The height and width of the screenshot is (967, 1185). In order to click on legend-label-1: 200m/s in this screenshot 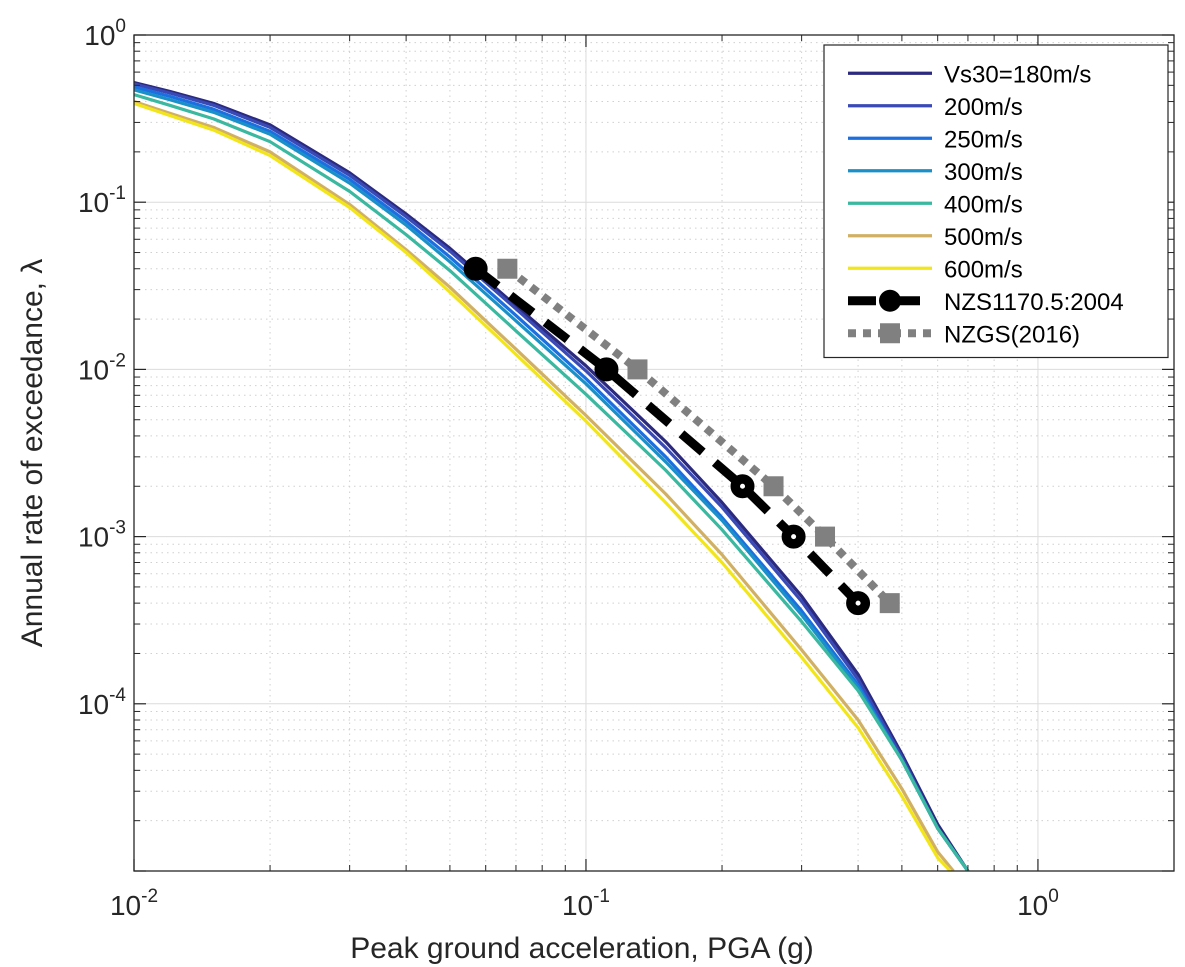, I will do `click(983, 107)`.